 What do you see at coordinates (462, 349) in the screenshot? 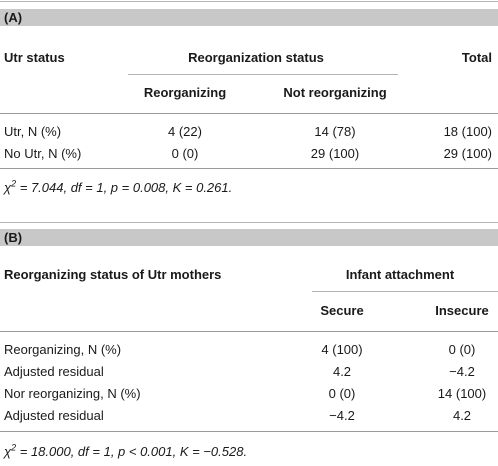
I see `cell-insecure: 0 (0)` at bounding box center [462, 349].